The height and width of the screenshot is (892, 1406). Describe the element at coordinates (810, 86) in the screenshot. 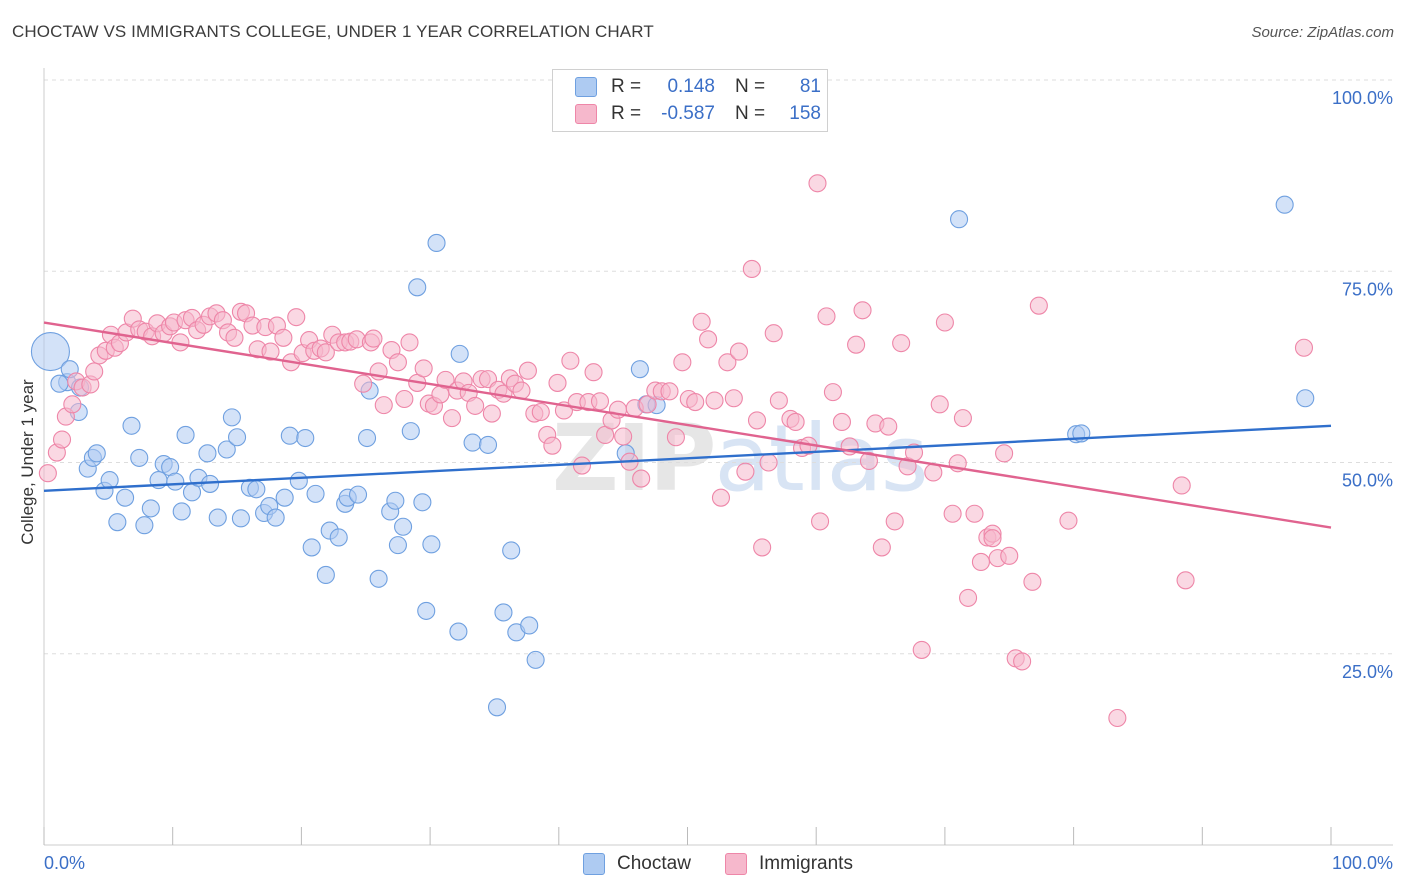

I see `legend-n-value-choctaw: 81` at that location.